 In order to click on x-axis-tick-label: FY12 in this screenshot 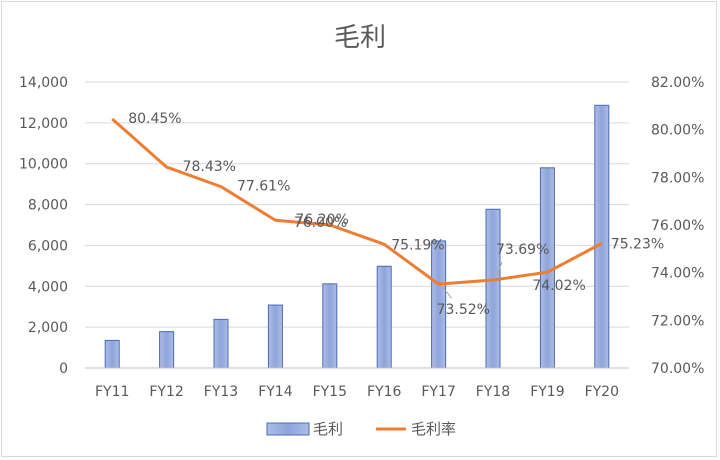, I will do `click(166, 392)`.